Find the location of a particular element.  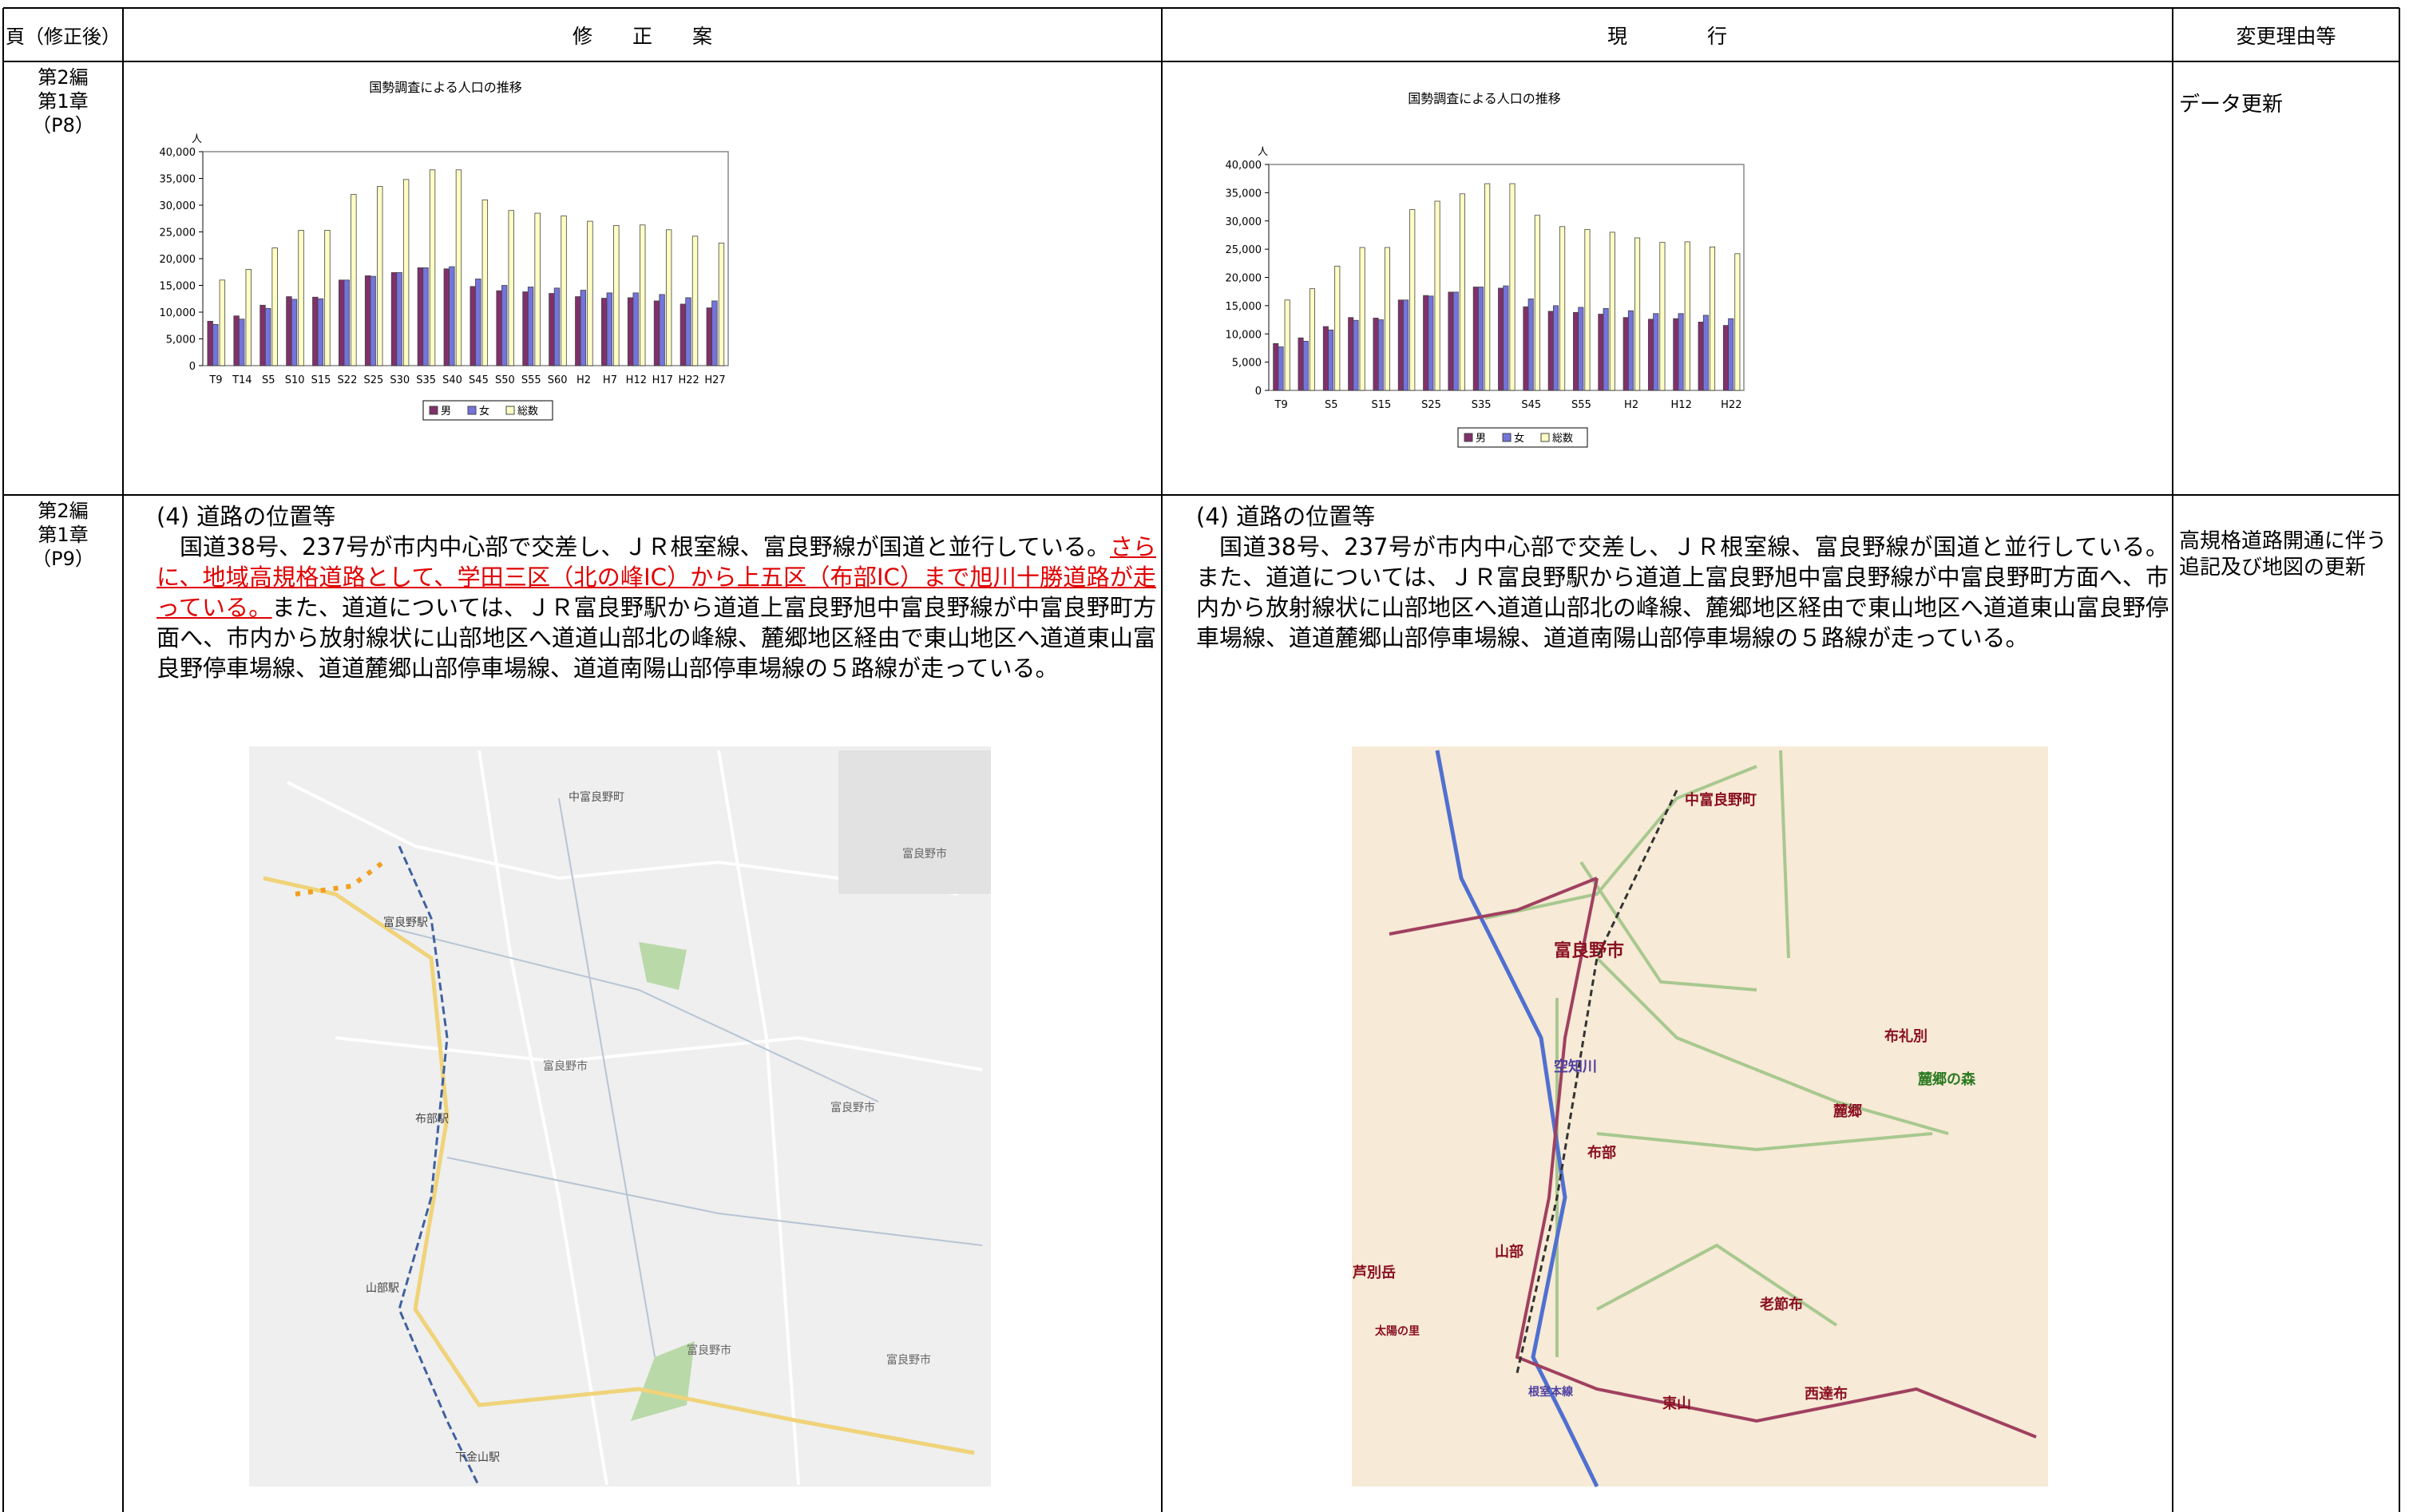

header-page: 頁（修正後） is located at coordinates (63, 37).